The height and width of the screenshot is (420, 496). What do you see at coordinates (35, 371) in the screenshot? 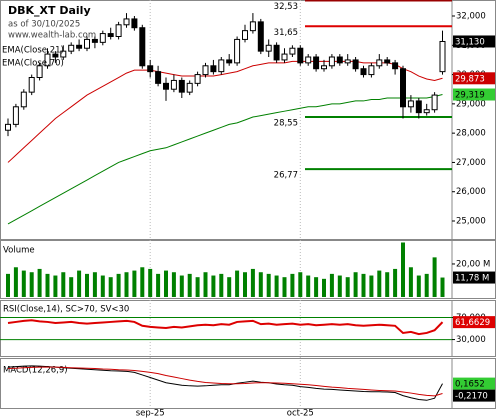
I see `panel-title: MACD(12,26,9)` at bounding box center [35, 371].